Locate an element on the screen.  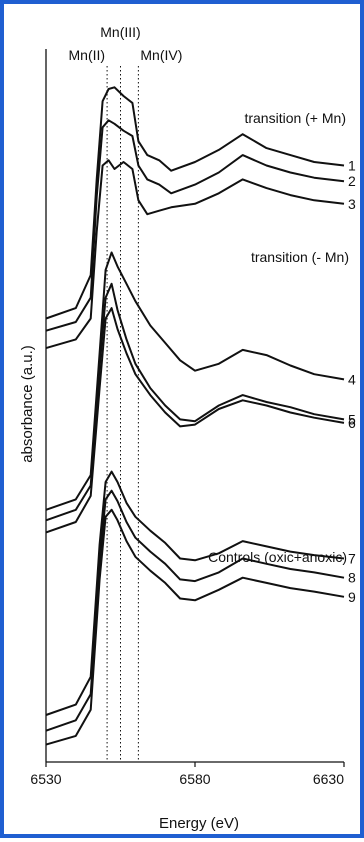
reference-labels: Mn(II) Mn(III)Mn(IV) is located at coordinates (126, 43).